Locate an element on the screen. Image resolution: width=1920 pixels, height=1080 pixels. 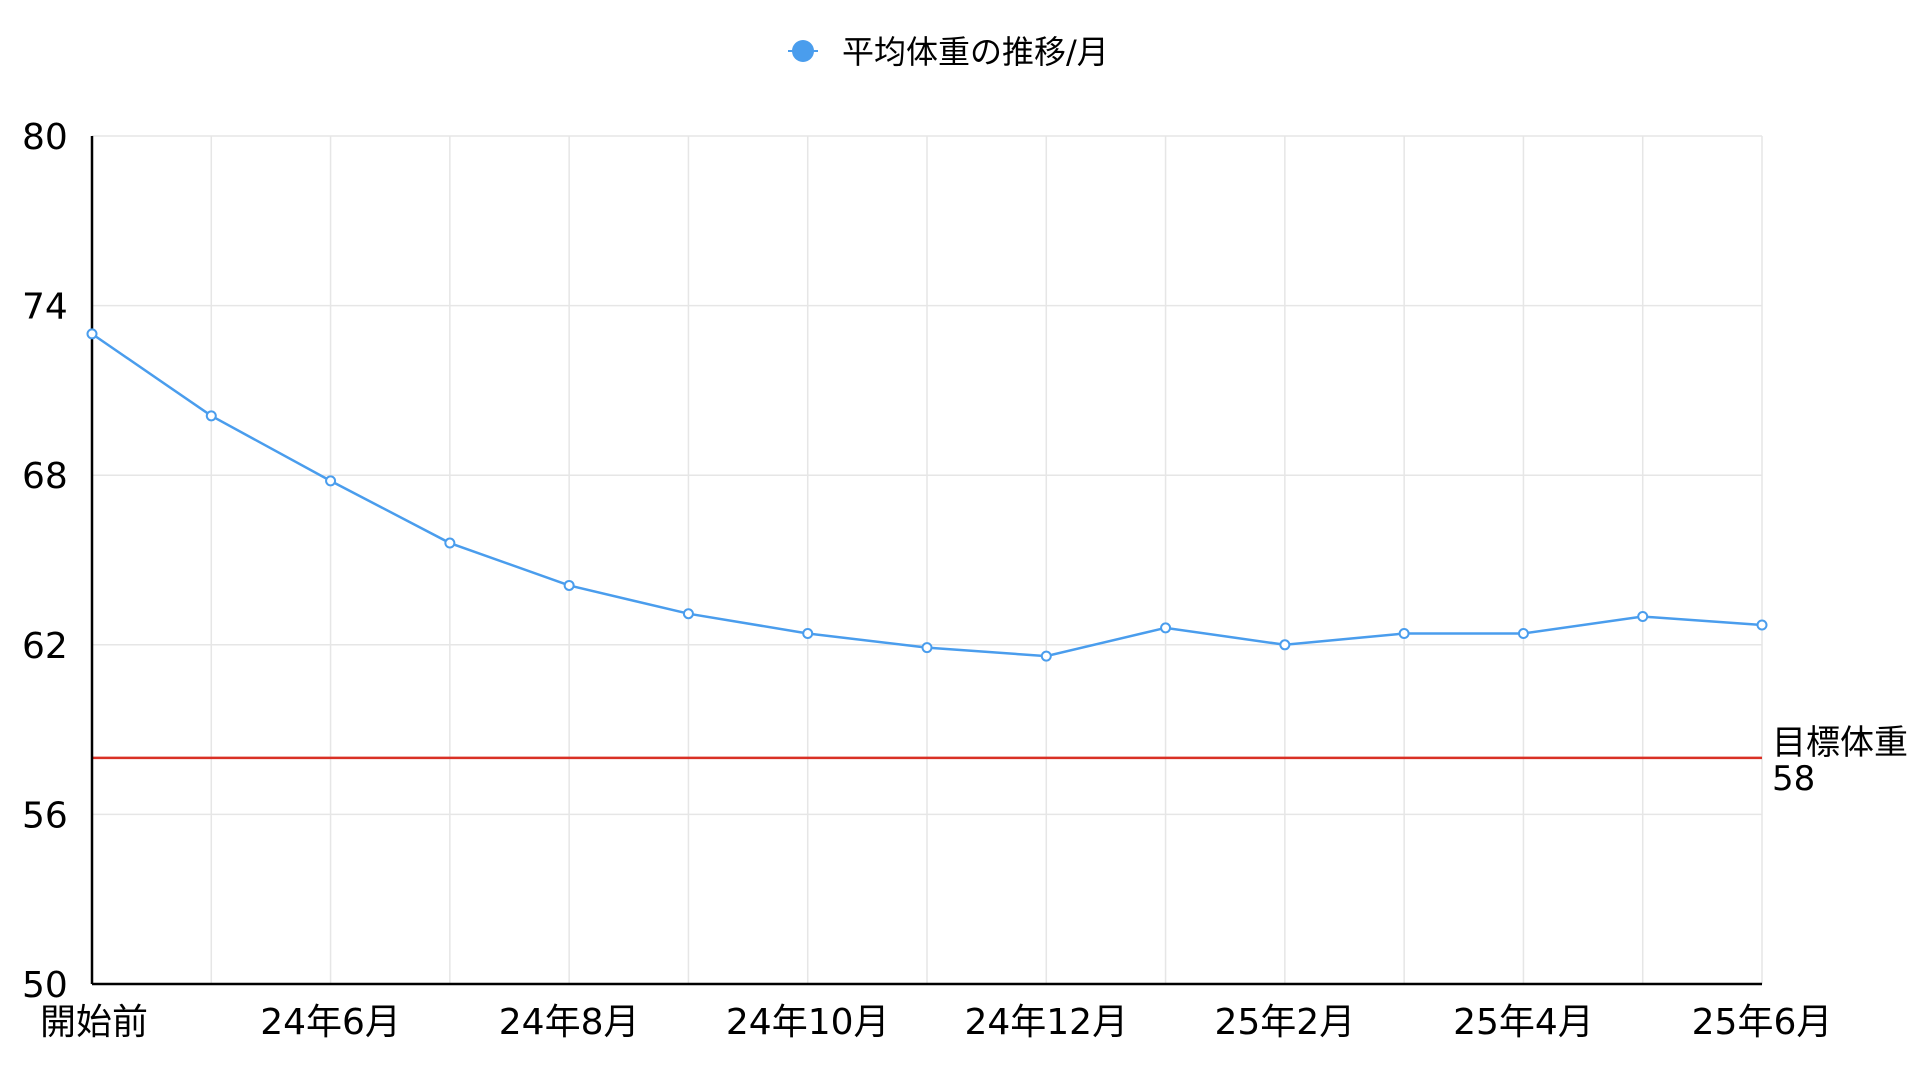
legend-label: 平均体重の推移/月 is located at coordinates (975, 52).